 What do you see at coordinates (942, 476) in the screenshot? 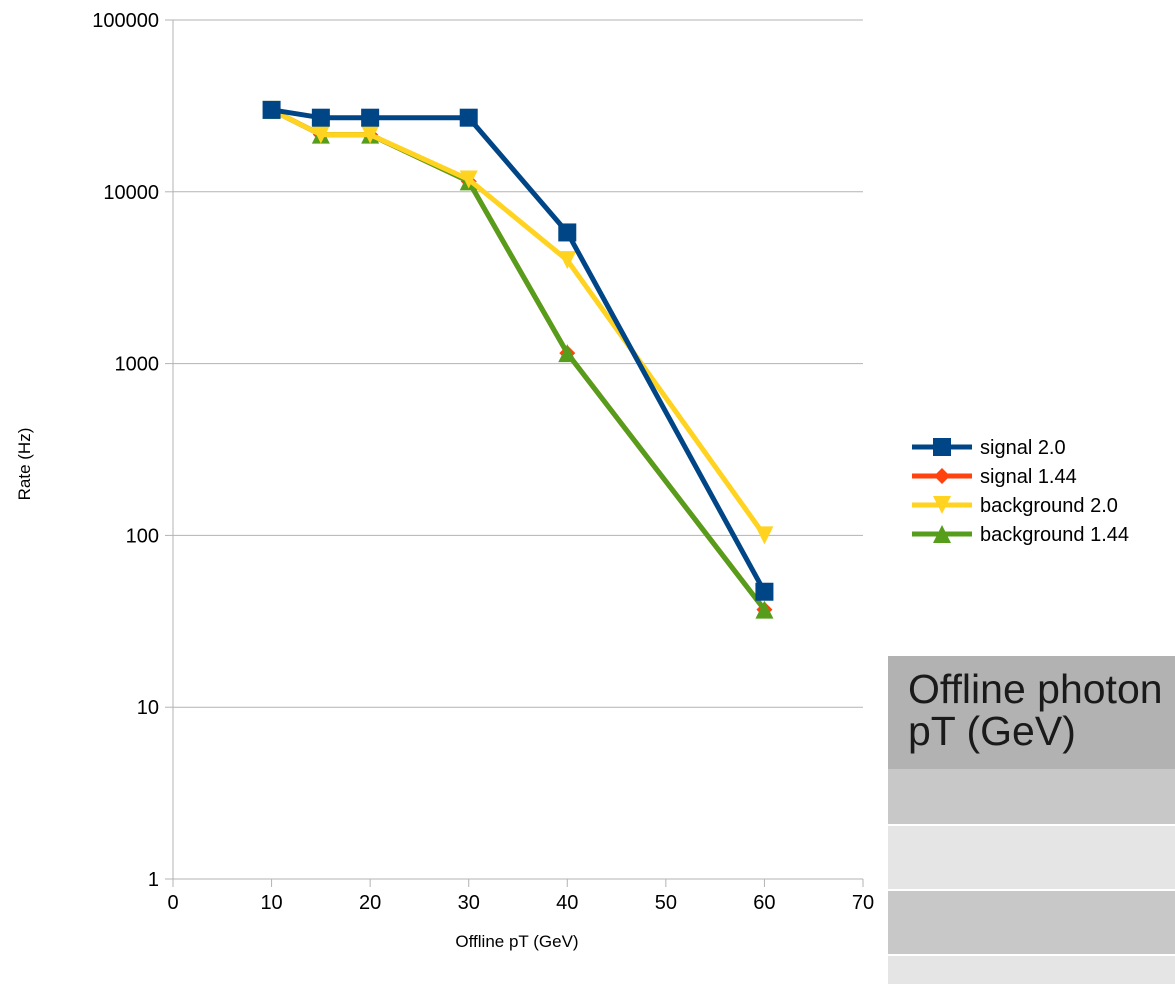
I see `marker-diamond` at bounding box center [942, 476].